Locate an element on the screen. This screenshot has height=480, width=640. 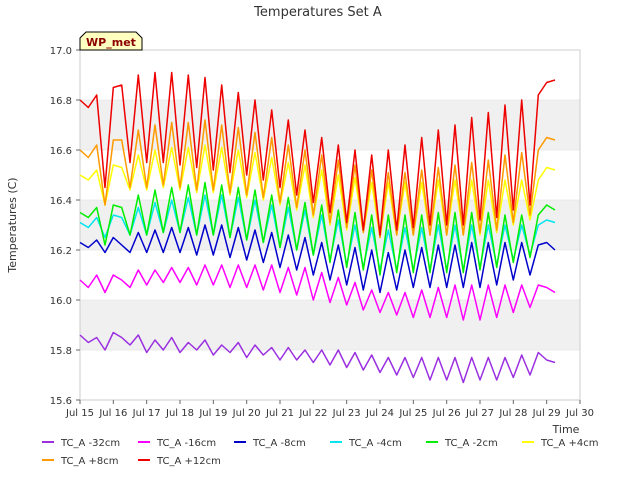
x-tick-label-0: Jul 15 is located at coordinates (79, 413).